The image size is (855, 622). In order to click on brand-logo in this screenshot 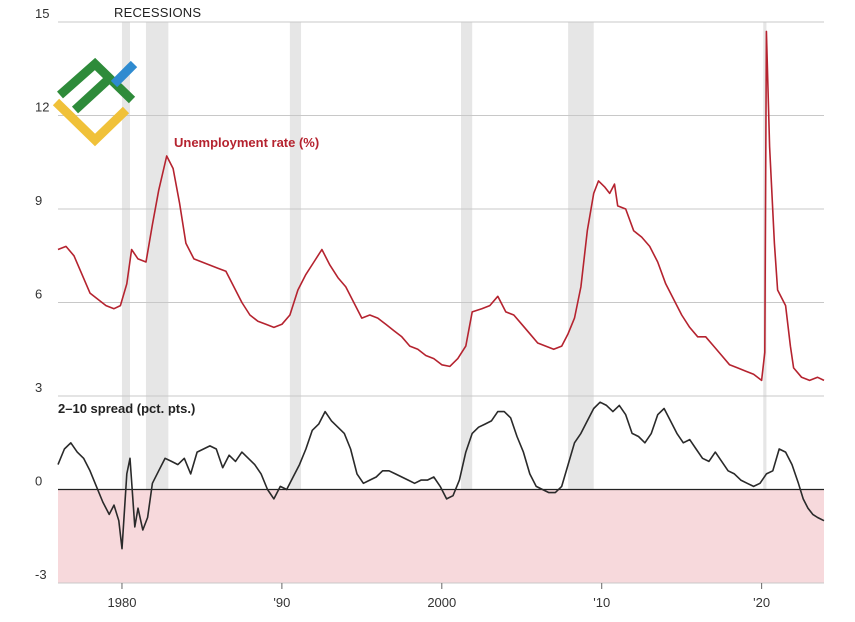, I will do `click(95, 102)`.